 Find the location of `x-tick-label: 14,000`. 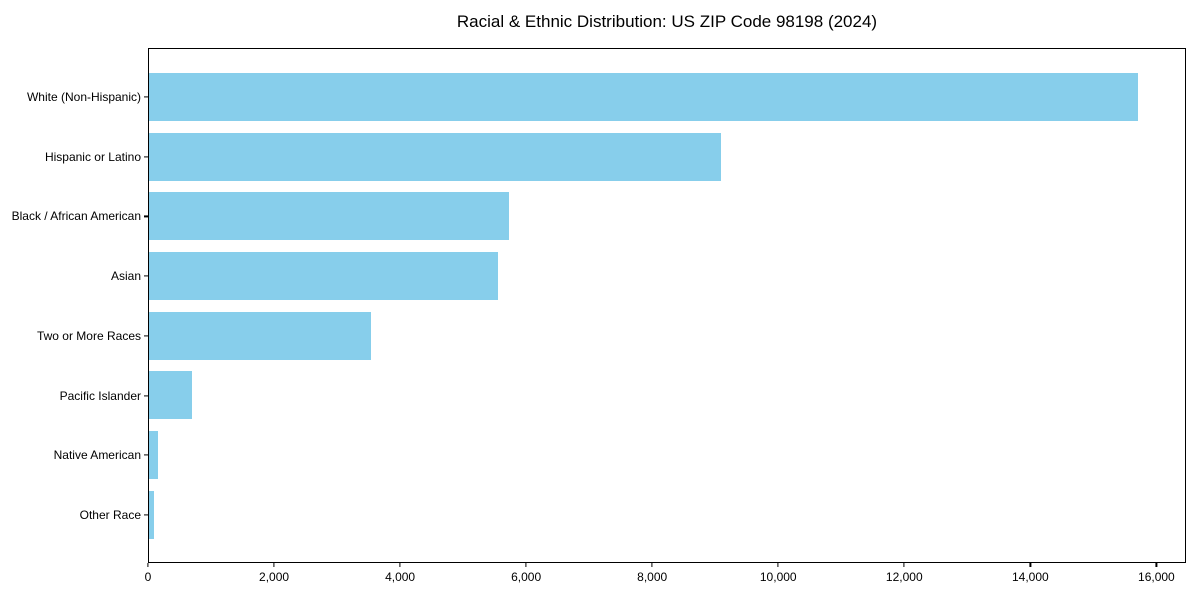

x-tick-label: 14,000 is located at coordinates (1030, 577).